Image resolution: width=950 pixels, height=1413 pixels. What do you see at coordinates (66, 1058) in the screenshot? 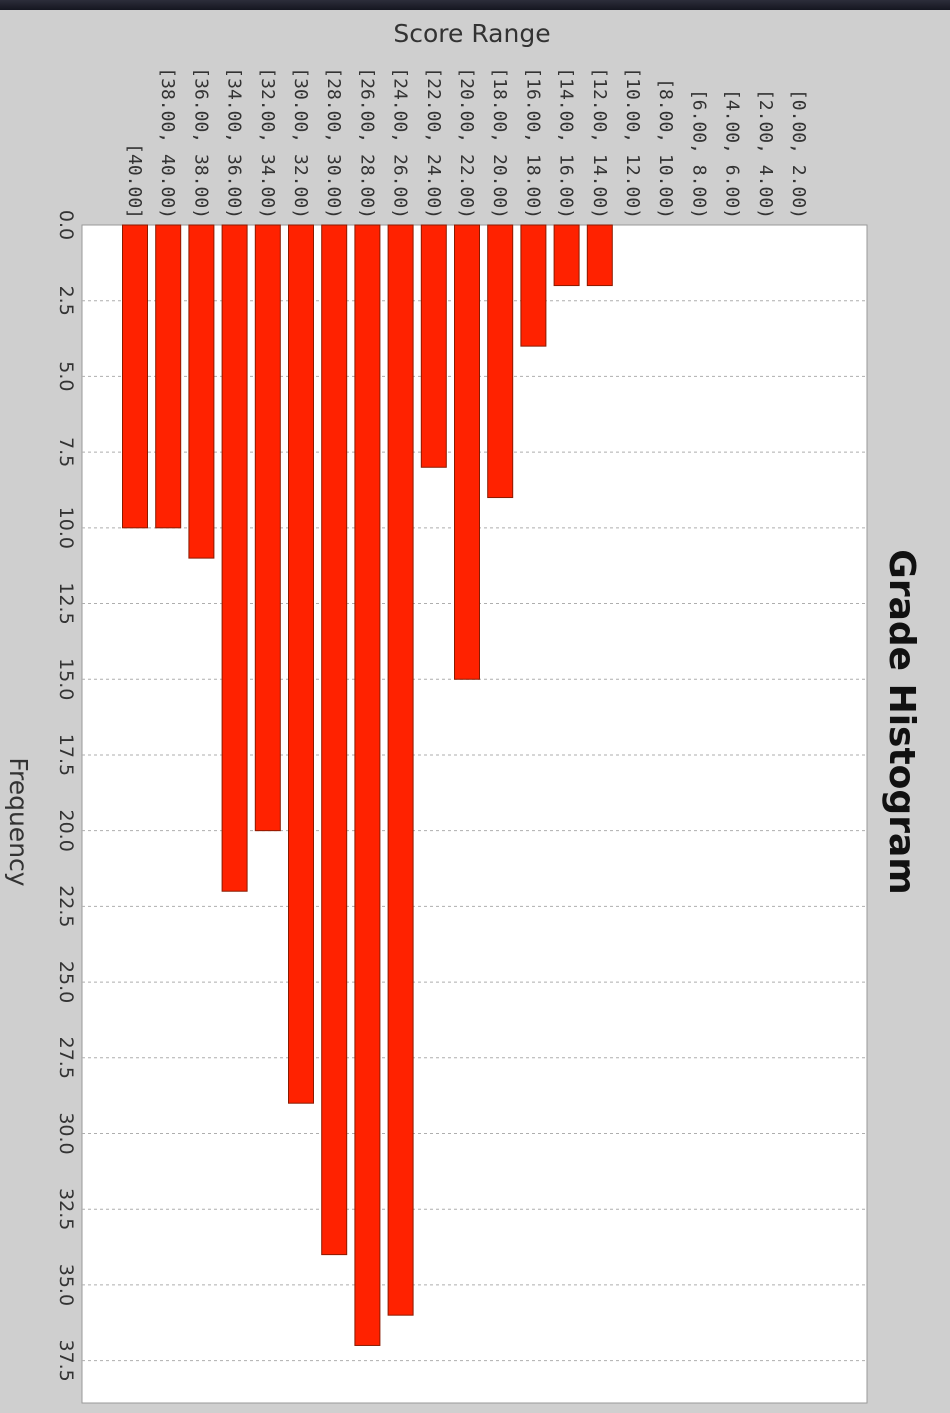
I see `value-tick-label: 27.5` at bounding box center [66, 1058].